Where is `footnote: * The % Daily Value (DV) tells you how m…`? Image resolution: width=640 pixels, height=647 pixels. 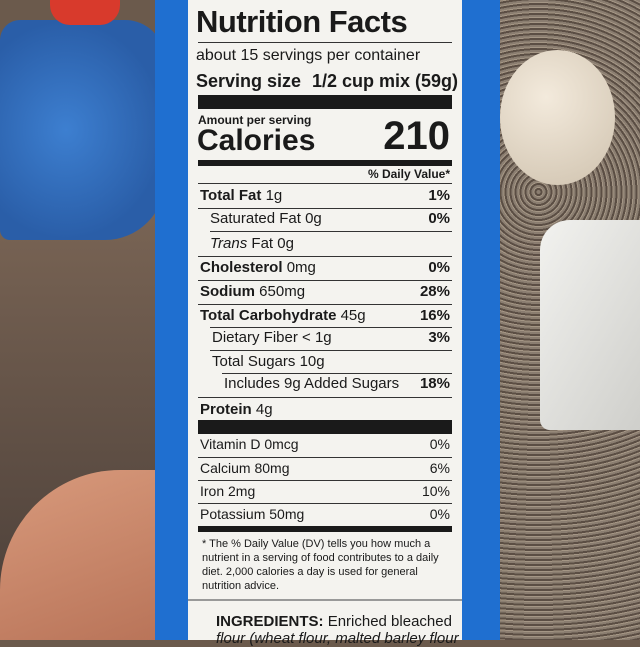 footnote: * The % Daily Value (DV) tells you how m… is located at coordinates (320, 565).